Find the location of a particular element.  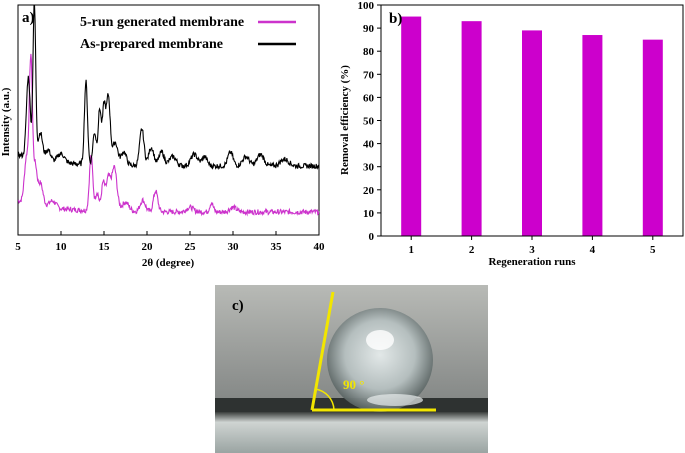

bar-x-tick-label: 4 is located at coordinates (593, 250).